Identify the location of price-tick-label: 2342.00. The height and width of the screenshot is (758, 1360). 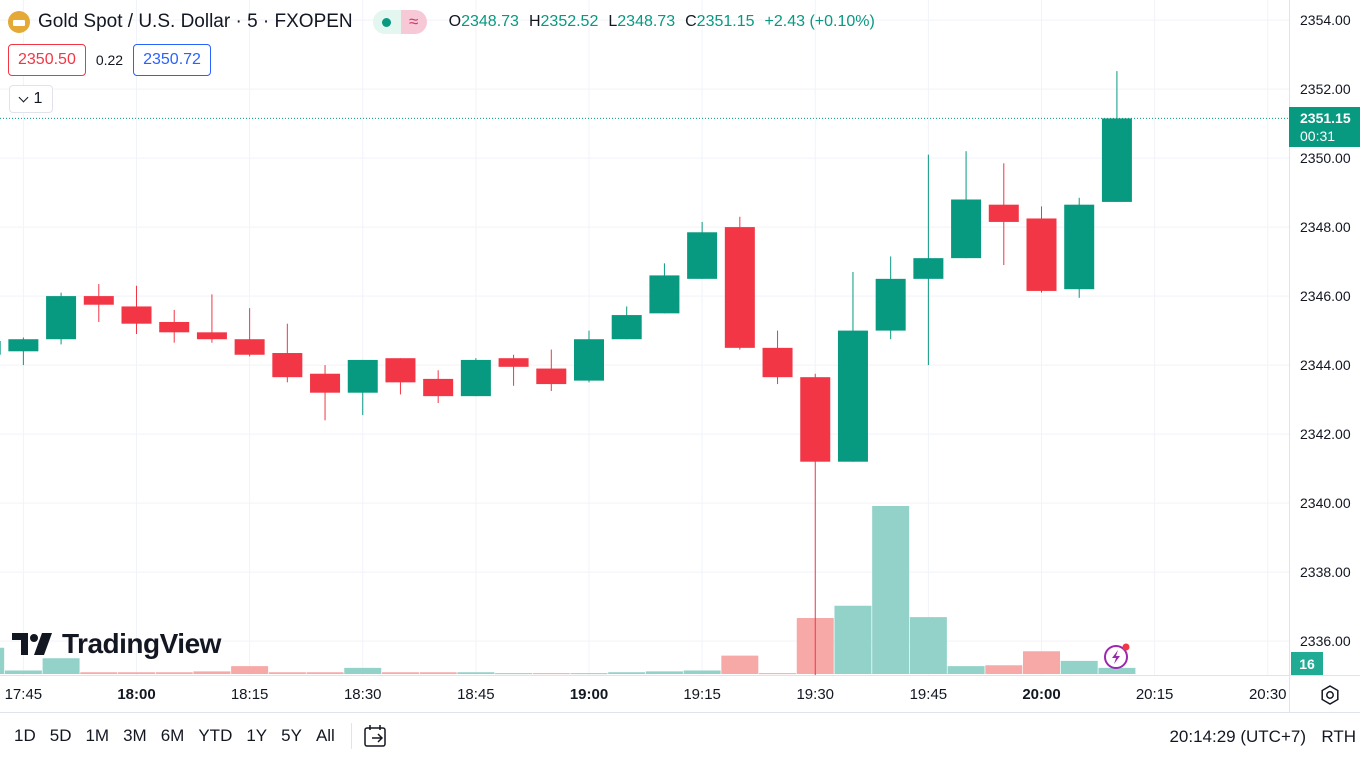
(1325, 434).